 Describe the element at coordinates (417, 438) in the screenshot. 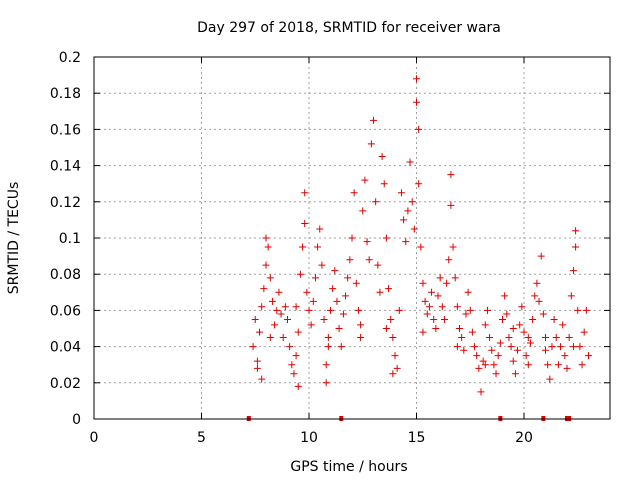

I see `x-tick-label: 15` at that location.